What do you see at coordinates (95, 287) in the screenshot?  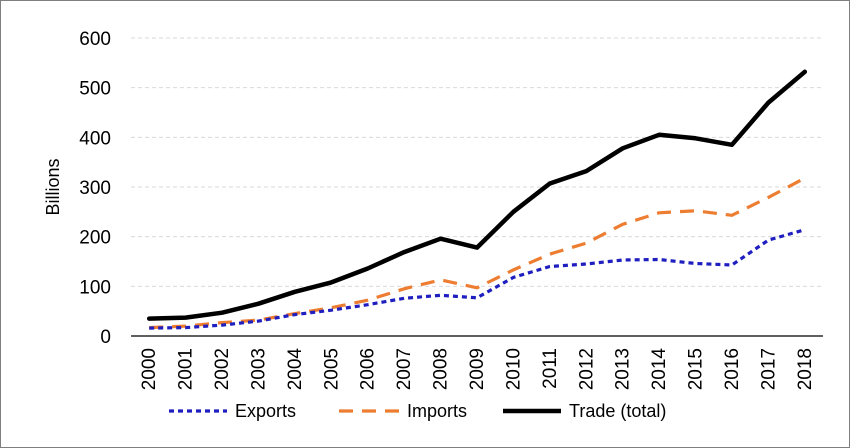 I see `y-tick-label: 100` at bounding box center [95, 287].